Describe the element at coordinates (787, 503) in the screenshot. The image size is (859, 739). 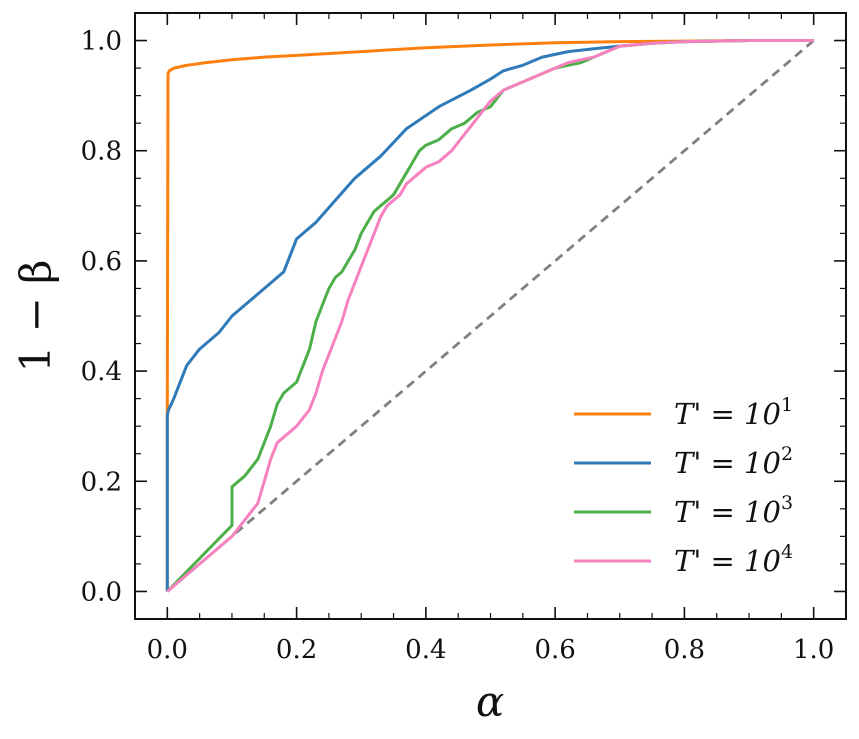
I see `legend-label-exponent: 3` at that location.